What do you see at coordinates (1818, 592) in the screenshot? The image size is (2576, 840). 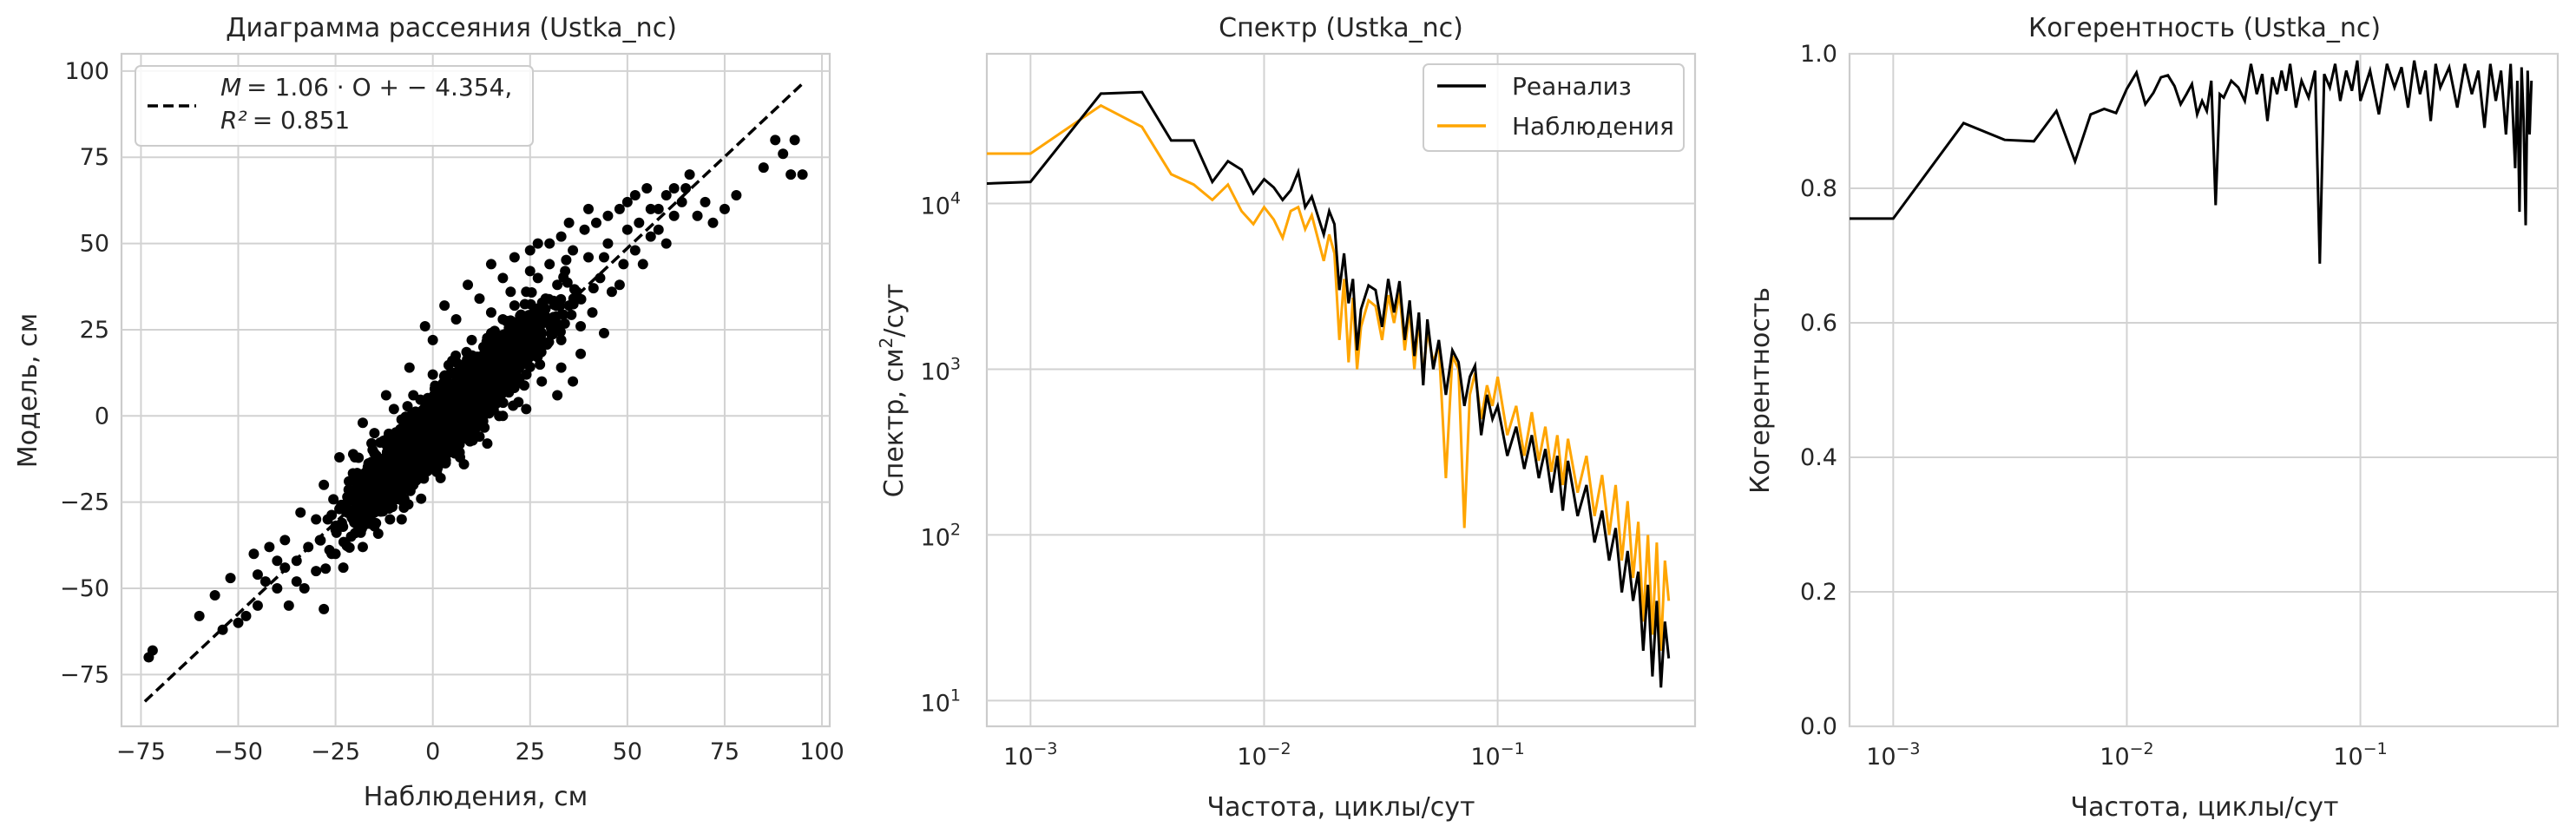 I see `y-tick-label: 0.2` at bounding box center [1818, 592].